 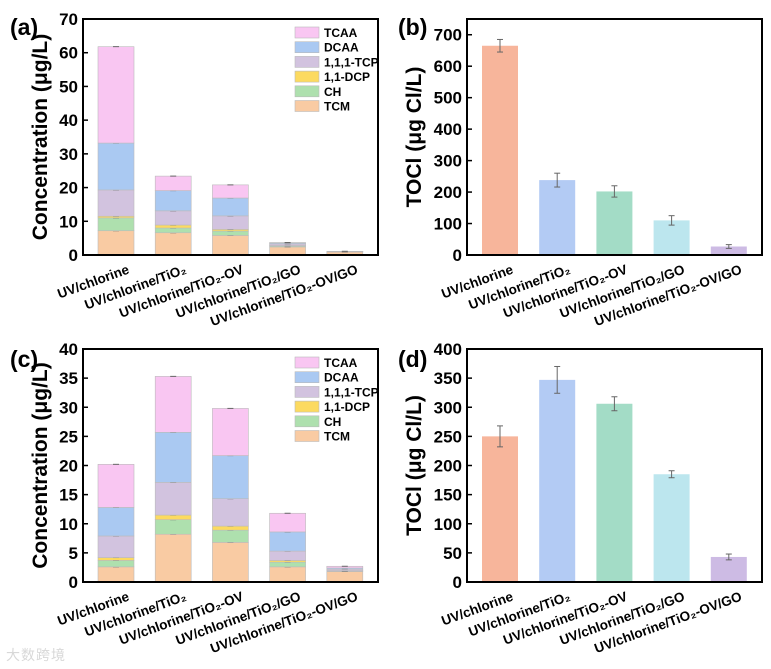 I want to click on y-axis-label: TOCl (μg Cl/L), so click(x=414, y=137).